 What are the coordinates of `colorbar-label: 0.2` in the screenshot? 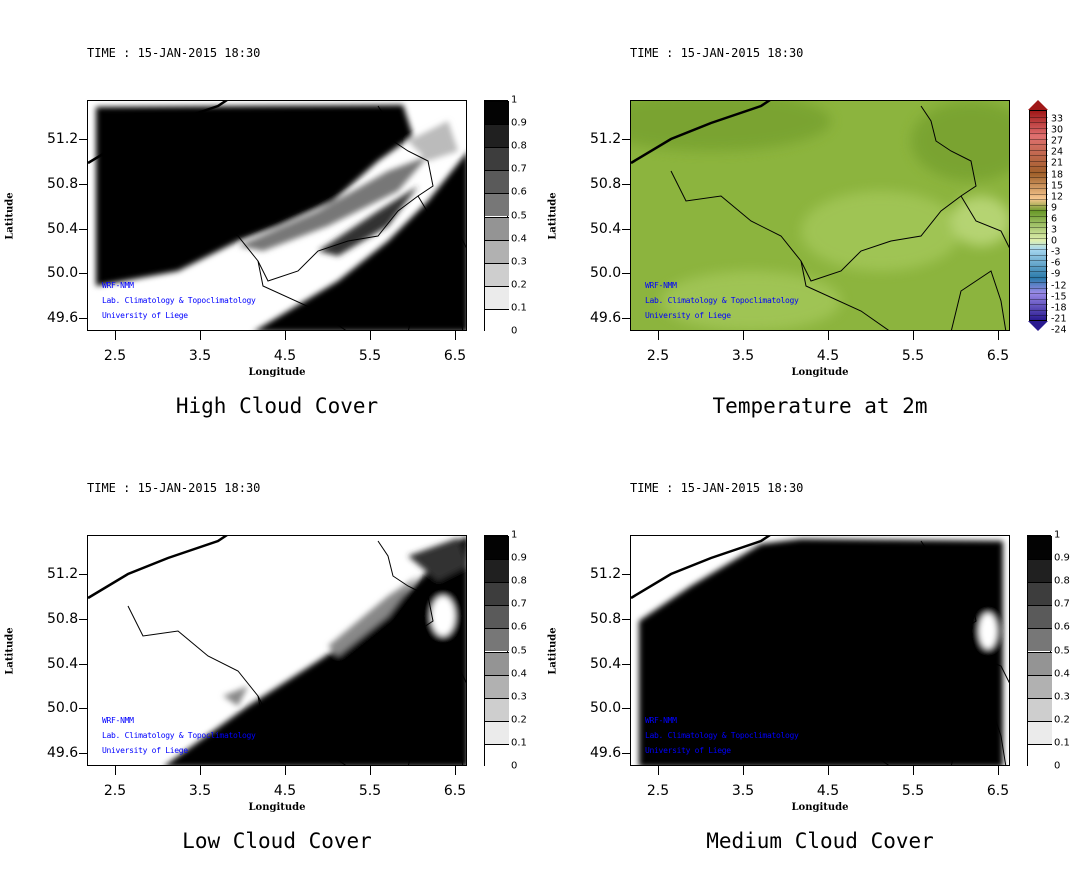 It's located at (1062, 720).